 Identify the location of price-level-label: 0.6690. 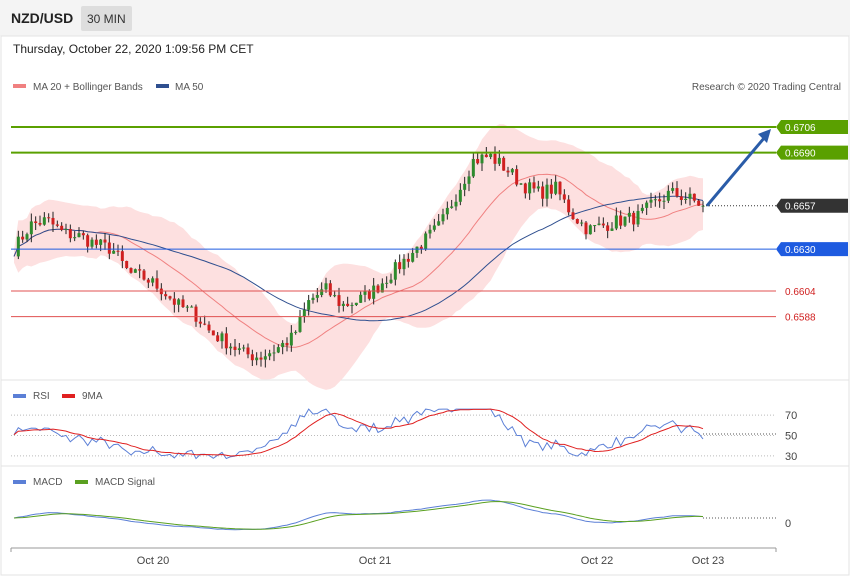
(800, 154).